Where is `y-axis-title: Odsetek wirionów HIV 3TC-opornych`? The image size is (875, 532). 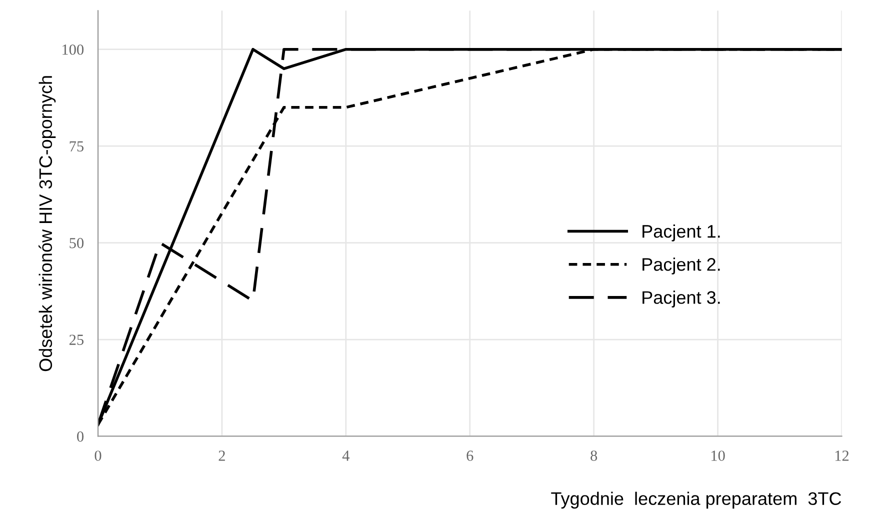
y-axis-title: Odsetek wirionów HIV 3TC-opornych is located at coordinates (47, 224).